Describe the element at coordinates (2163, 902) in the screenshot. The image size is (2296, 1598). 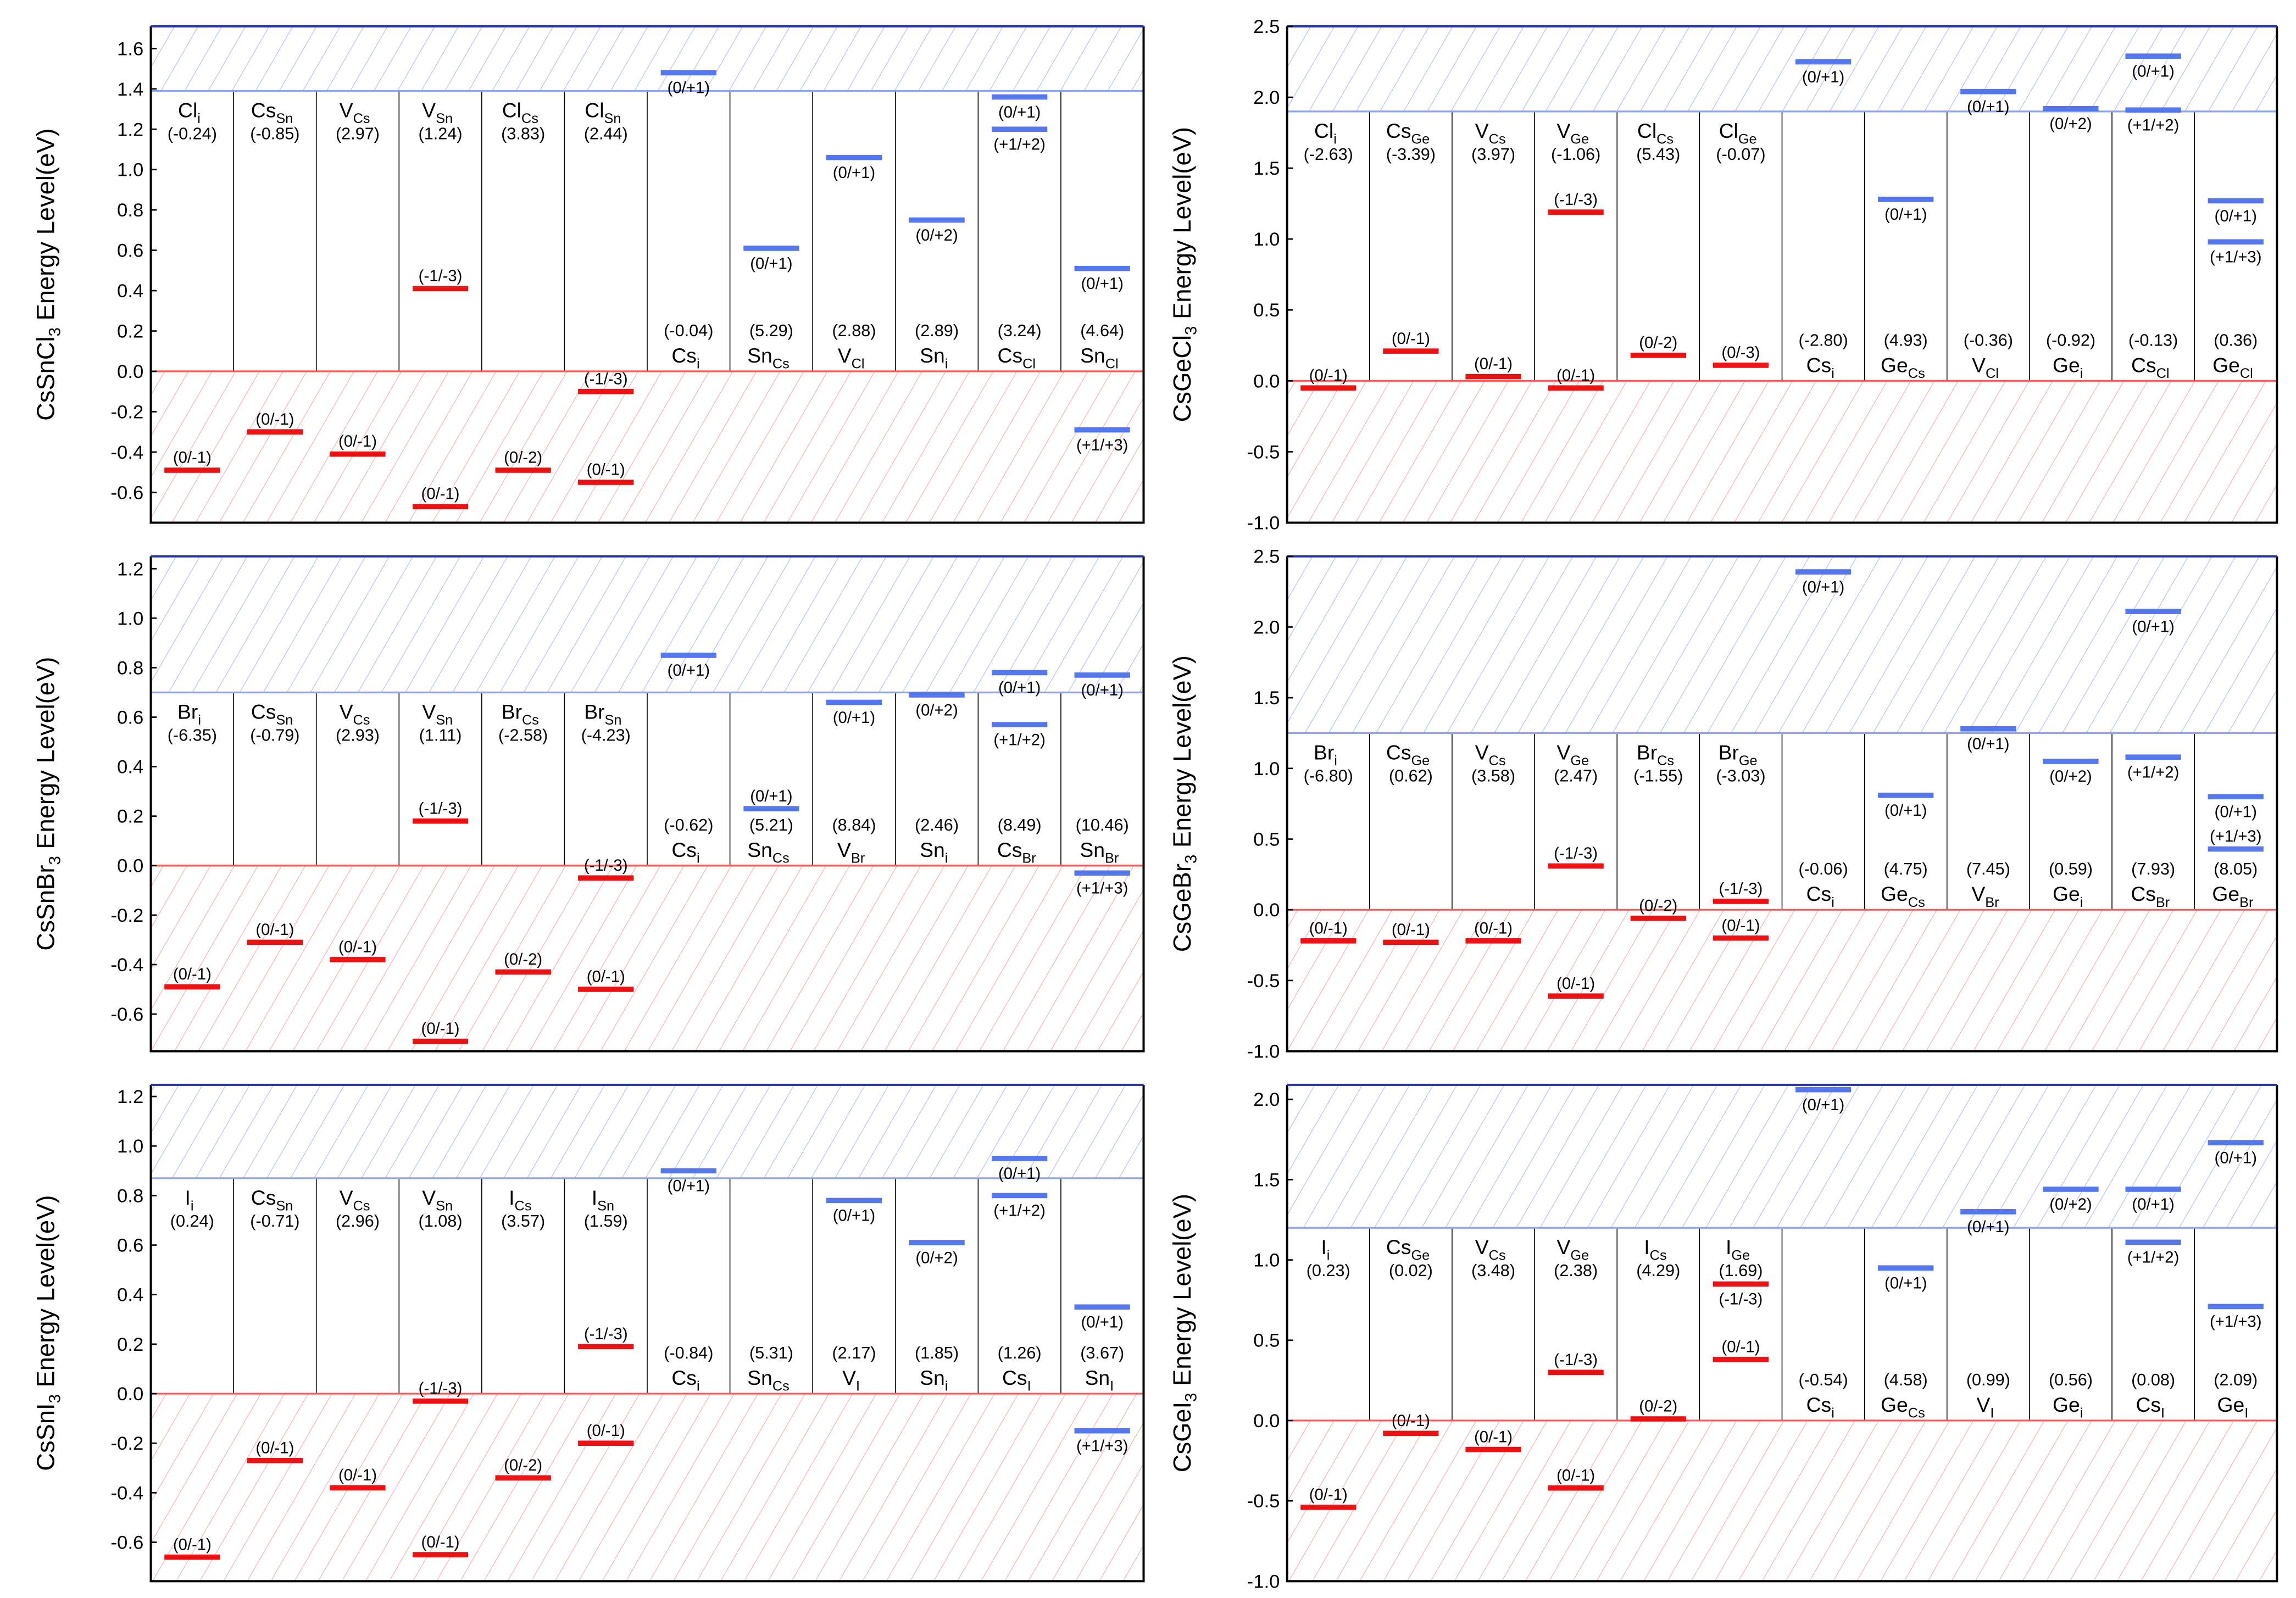
I see `defect-name-subscript: Br` at that location.